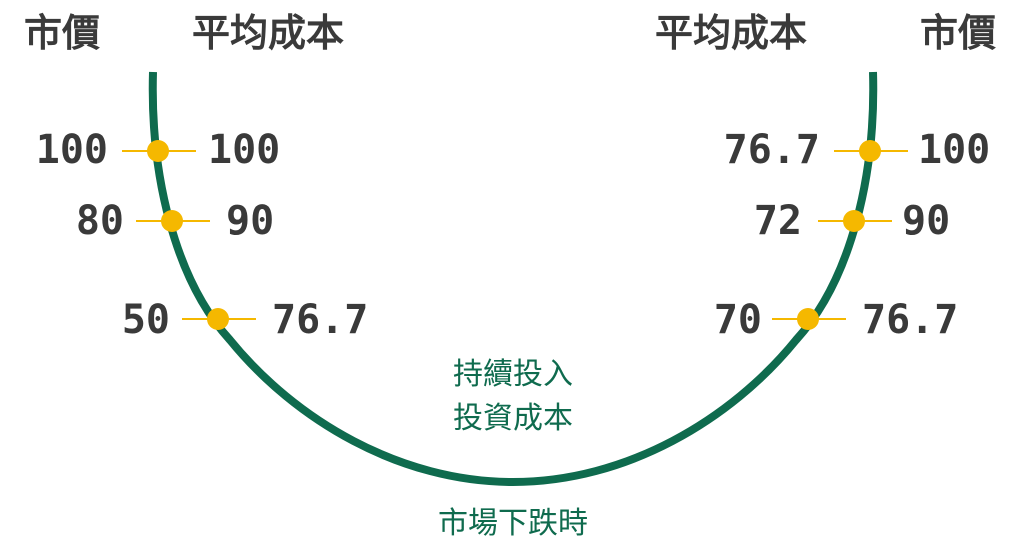 Image resolution: width=1033 pixels, height=543 pixels. I want to click on left-point-1-marker, so click(158, 151).